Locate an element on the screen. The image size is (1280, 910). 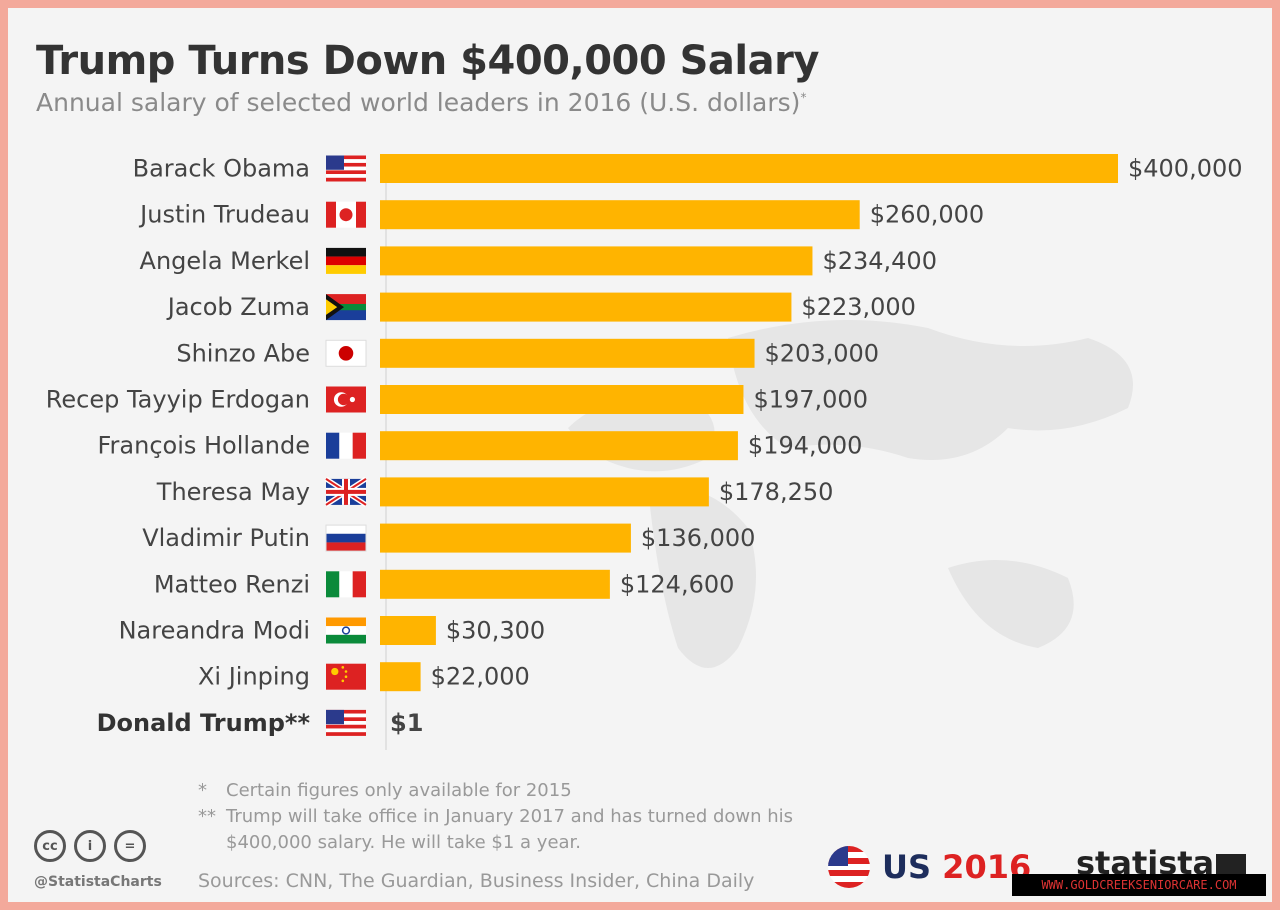
italy-flag-icon is located at coordinates (346, 584).